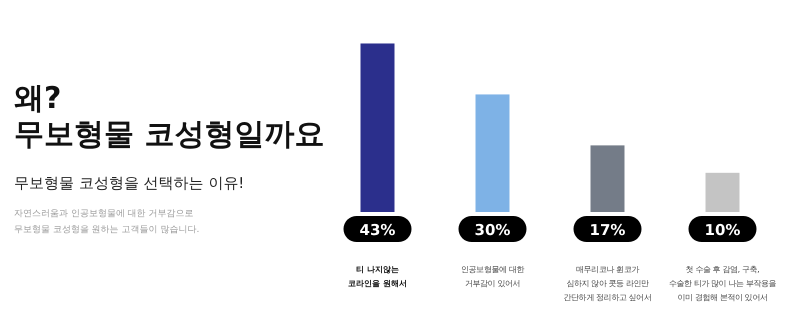  I want to click on subtitle: 무보형물 코성형을 선택하는 이유!, so click(129, 183).